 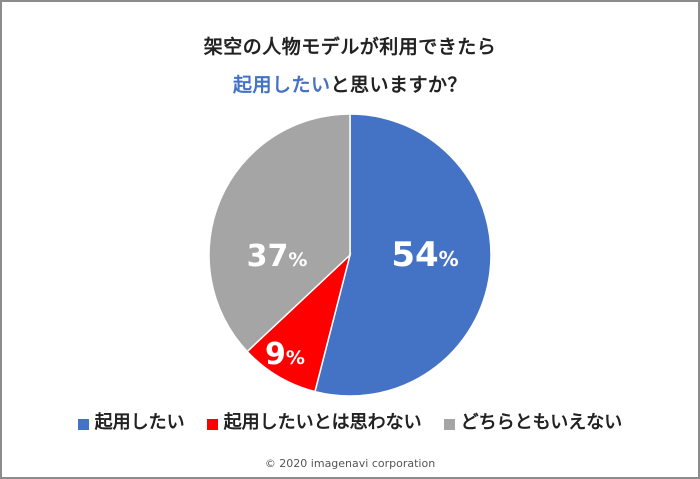 I want to click on legend-item-no: 起用したいとは思わない, so click(x=314, y=421).